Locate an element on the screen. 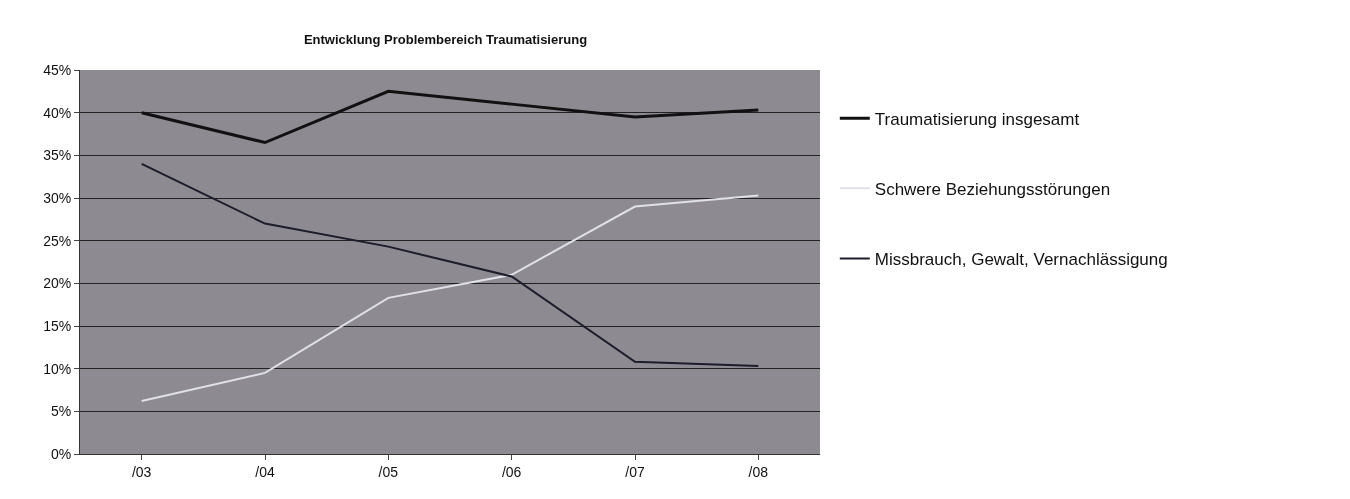  y-tick-label: 35% is located at coordinates (57, 155).